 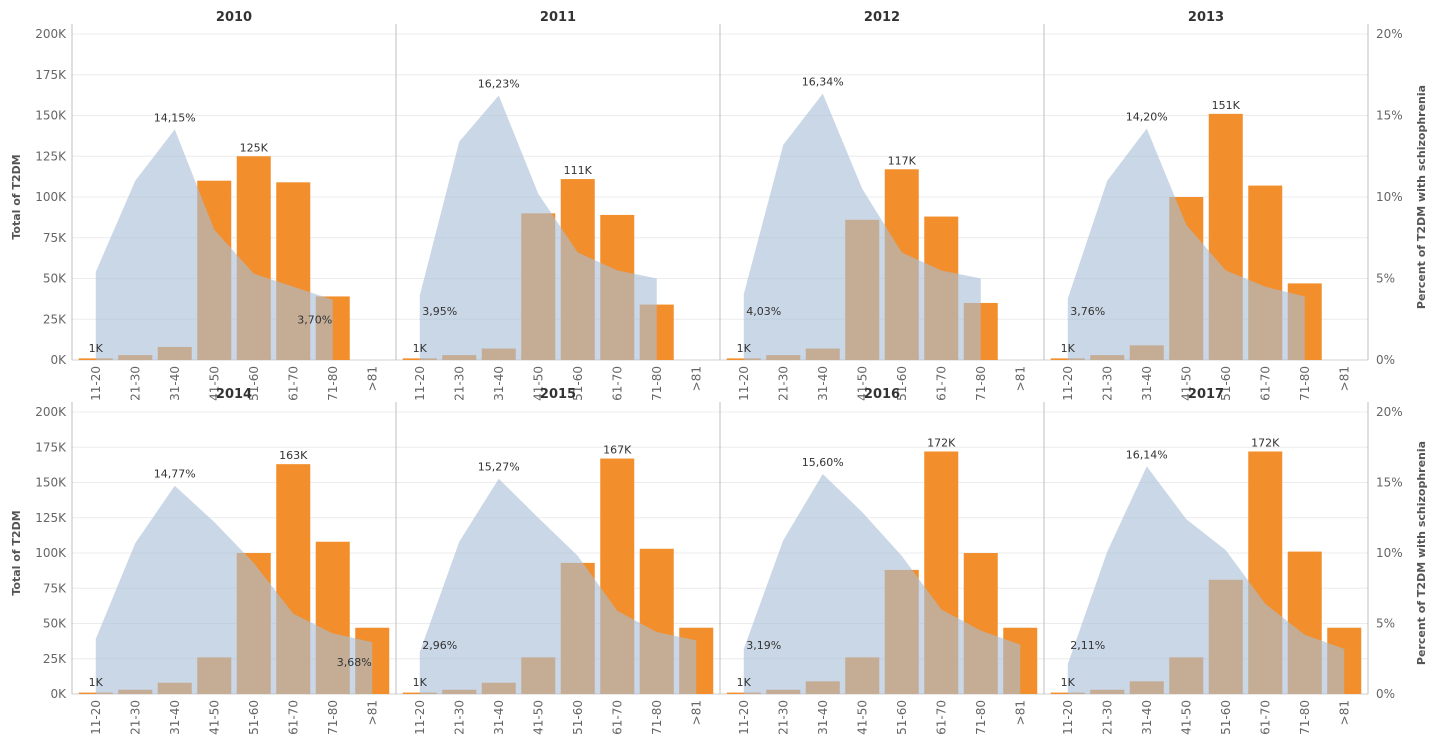 I want to click on panel-title: 2014, so click(x=234, y=394).